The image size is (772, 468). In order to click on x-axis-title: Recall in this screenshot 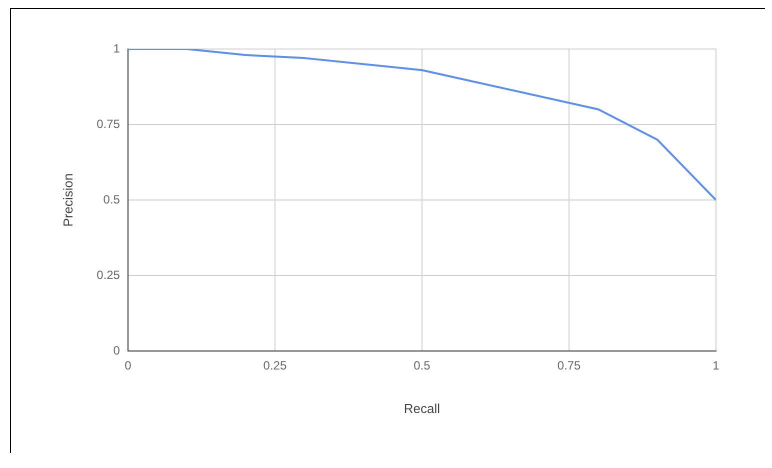, I will do `click(422, 408)`.